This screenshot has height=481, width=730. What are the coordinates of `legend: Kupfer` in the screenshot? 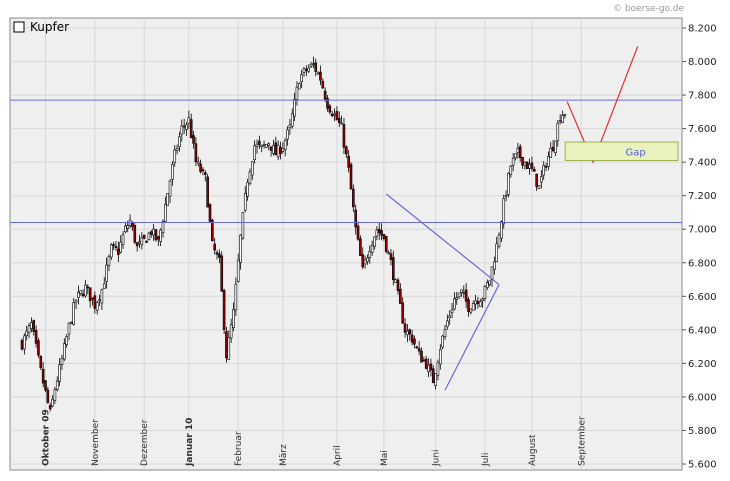 It's located at (41, 27).